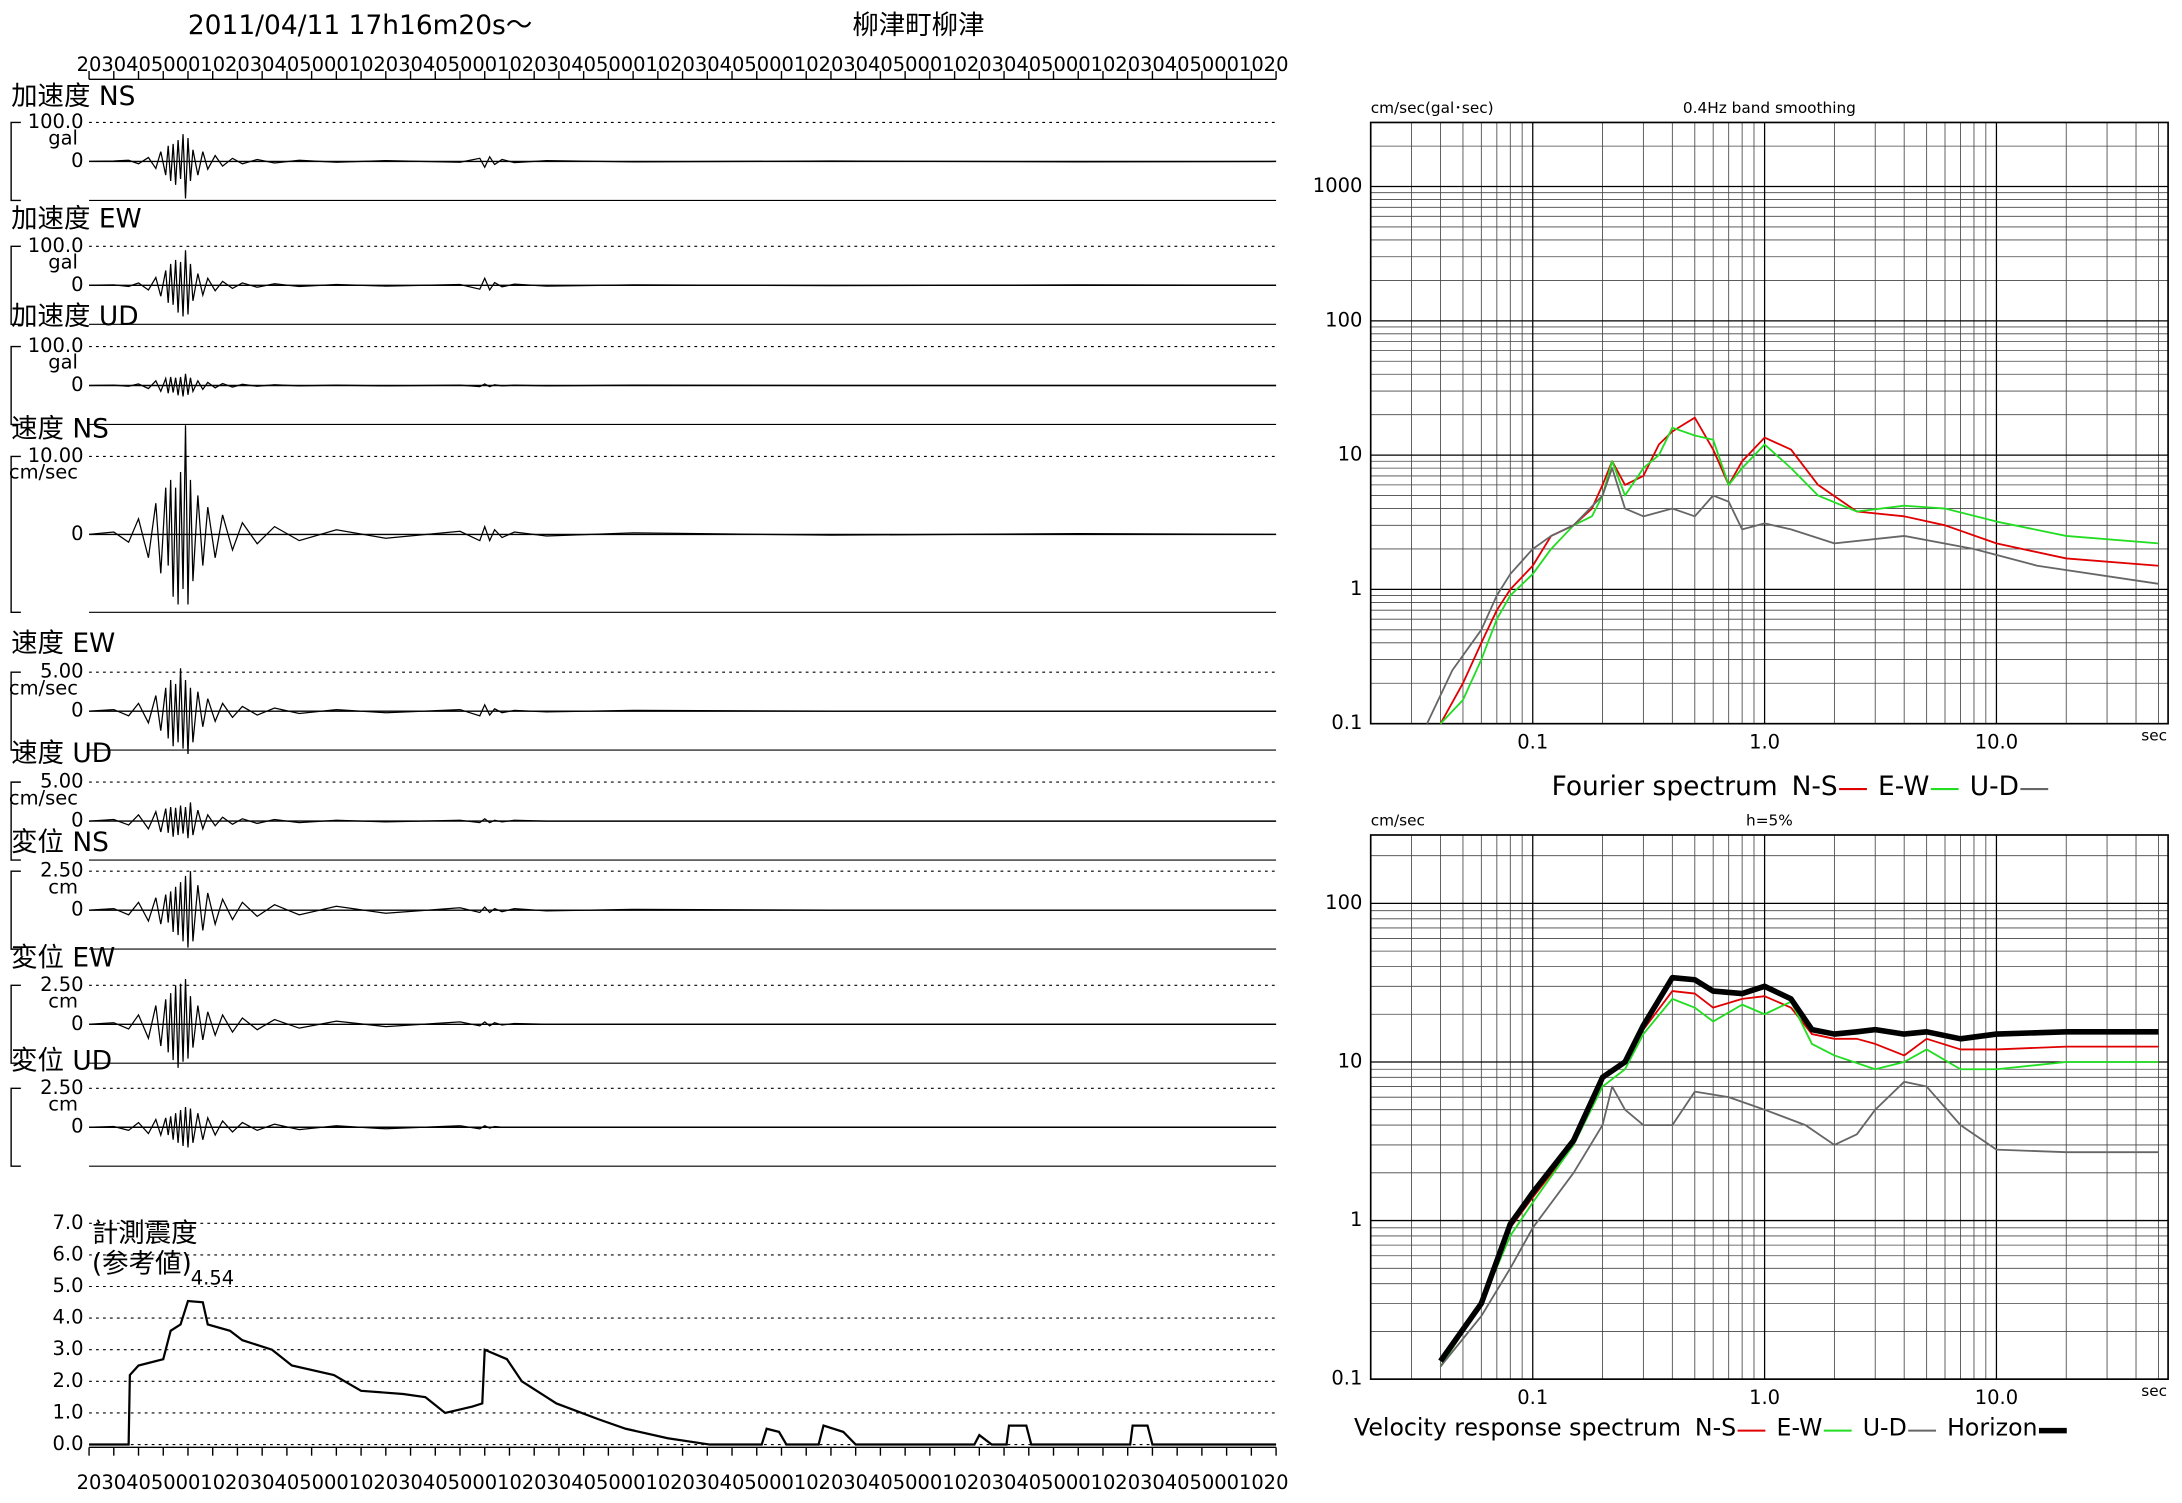 Image resolution: width=2182 pixels, height=1503 pixels. What do you see at coordinates (1996, 1397) in the screenshot?
I see `x-tick-label: 10.0` at bounding box center [1996, 1397].